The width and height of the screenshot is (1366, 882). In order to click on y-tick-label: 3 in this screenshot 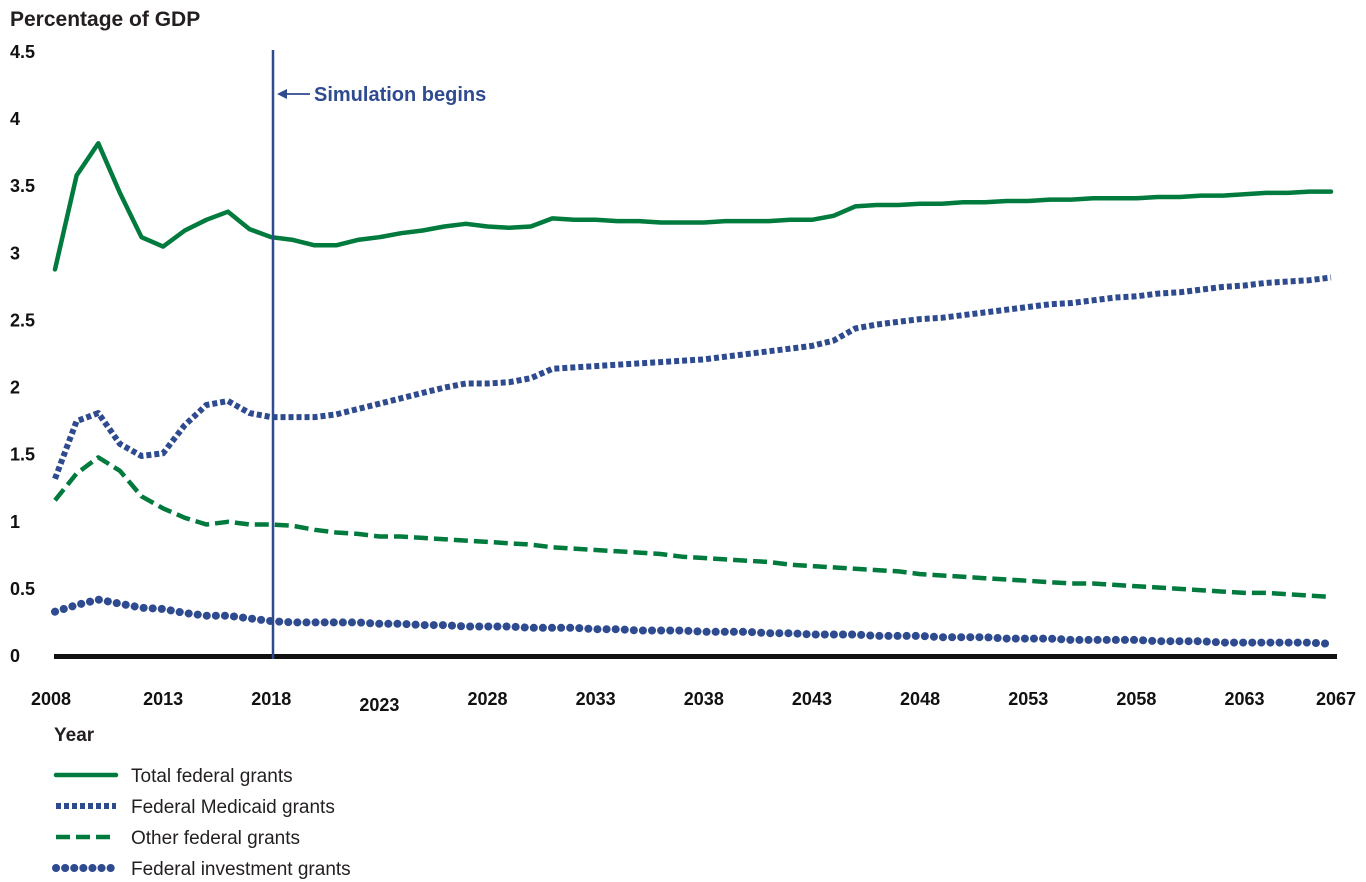, I will do `click(15, 253)`.